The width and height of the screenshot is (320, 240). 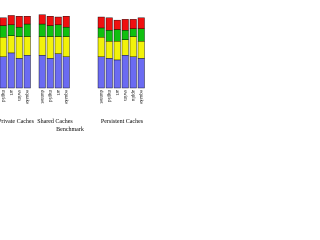 I want to click on x-tick-label: applu, so click(x=132, y=96).